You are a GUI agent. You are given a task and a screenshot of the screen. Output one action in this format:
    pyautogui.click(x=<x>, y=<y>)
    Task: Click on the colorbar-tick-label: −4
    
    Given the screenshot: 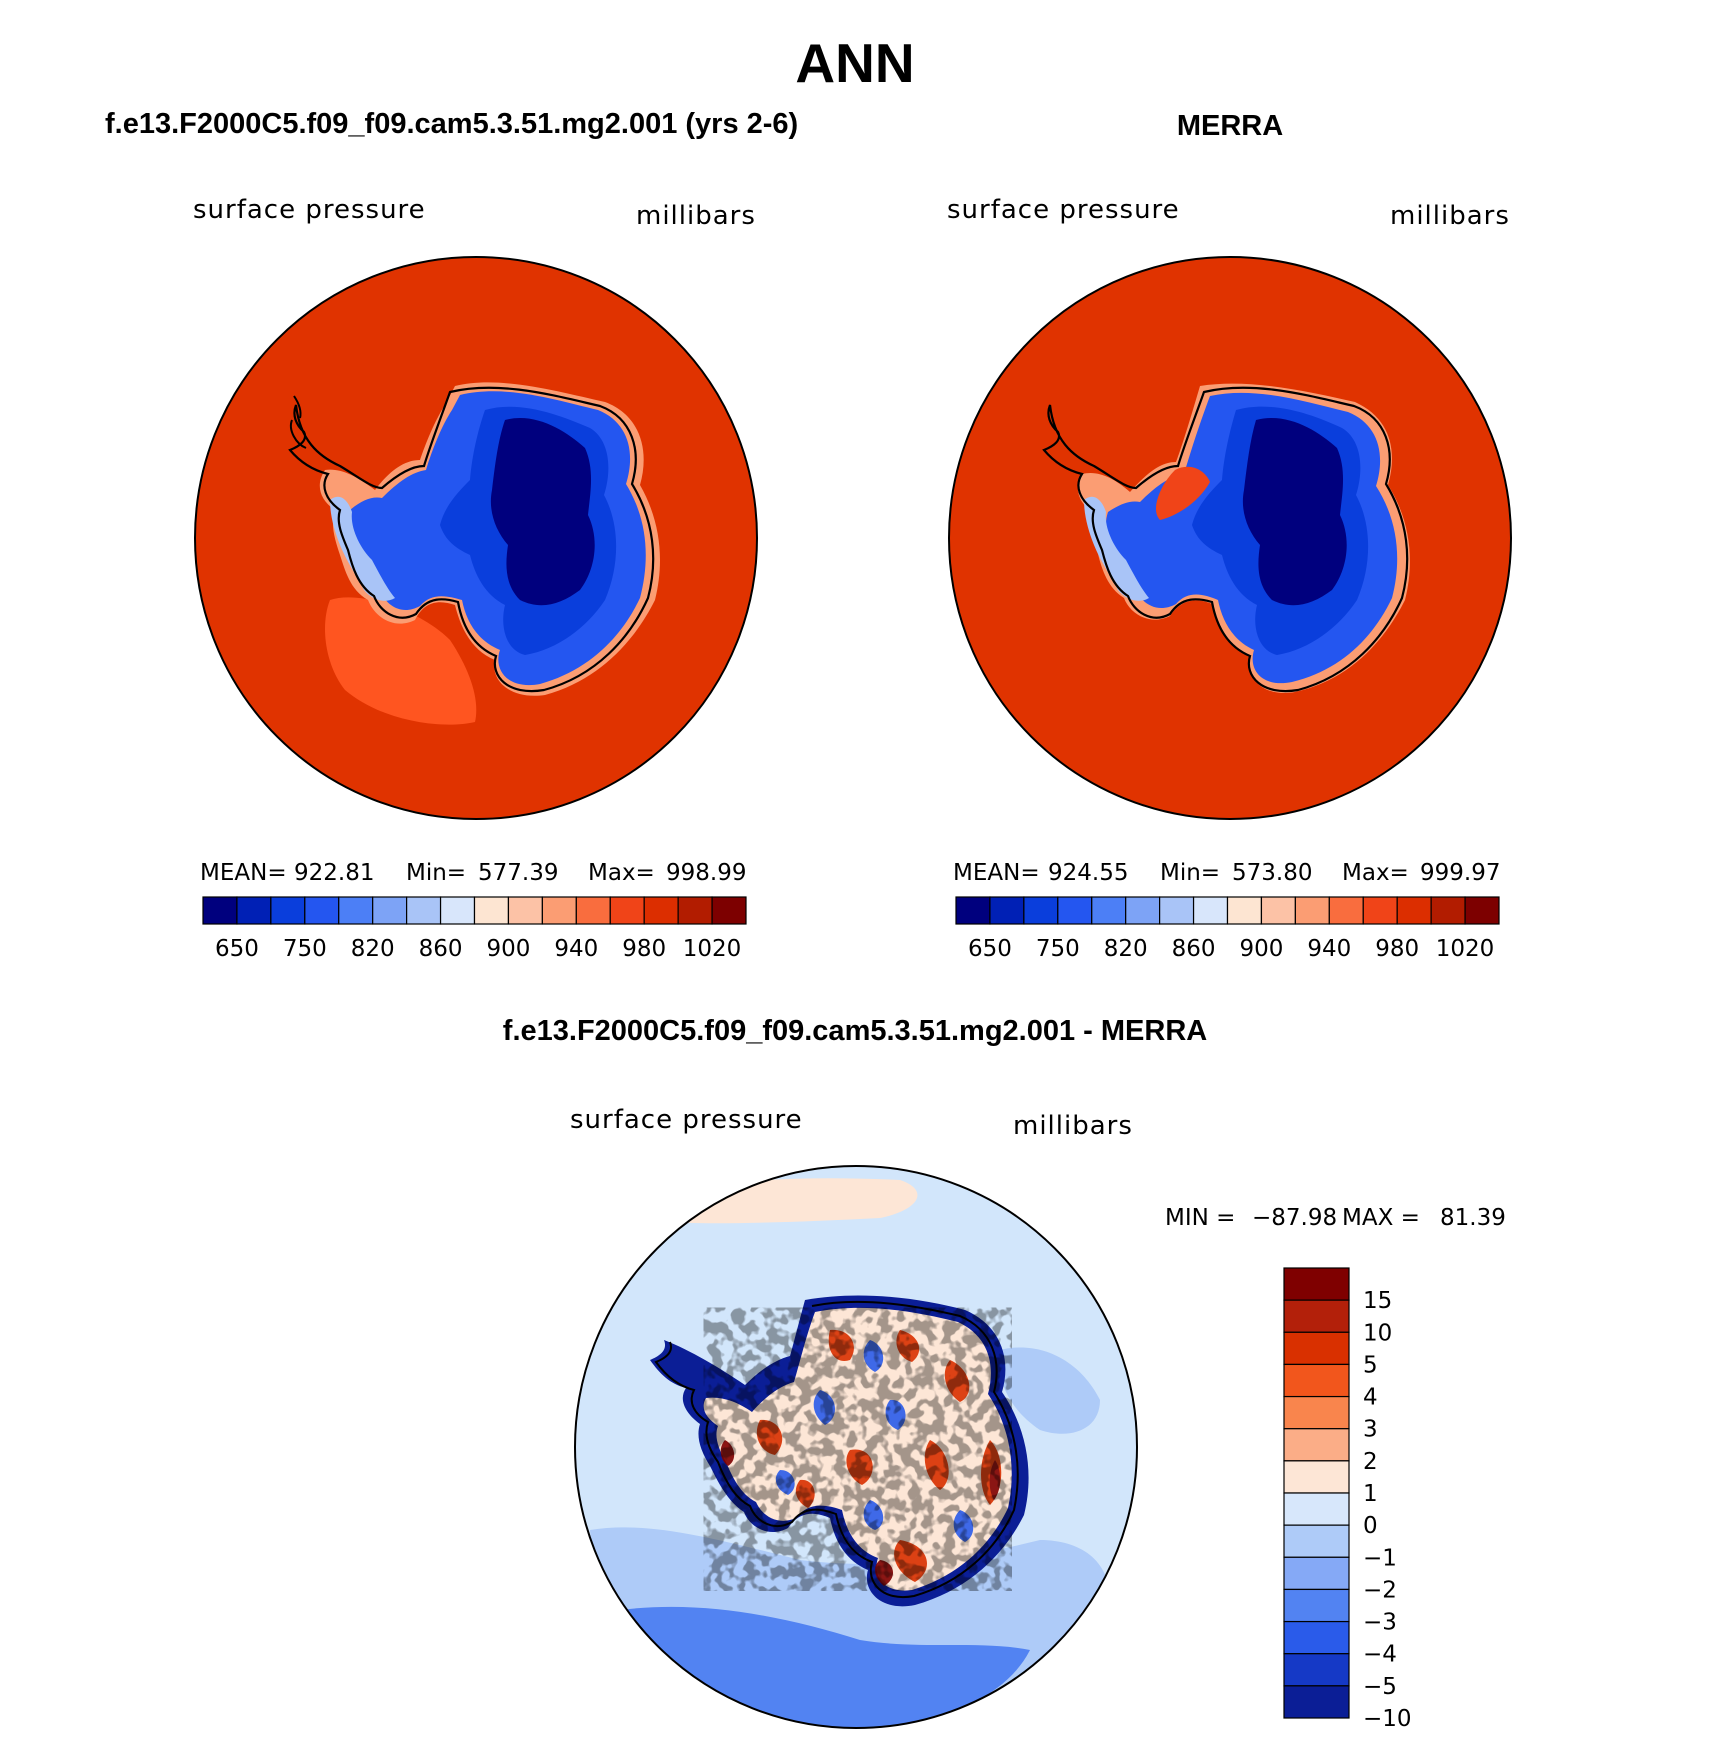 What is the action you would take?
    pyautogui.click(x=1380, y=1655)
    